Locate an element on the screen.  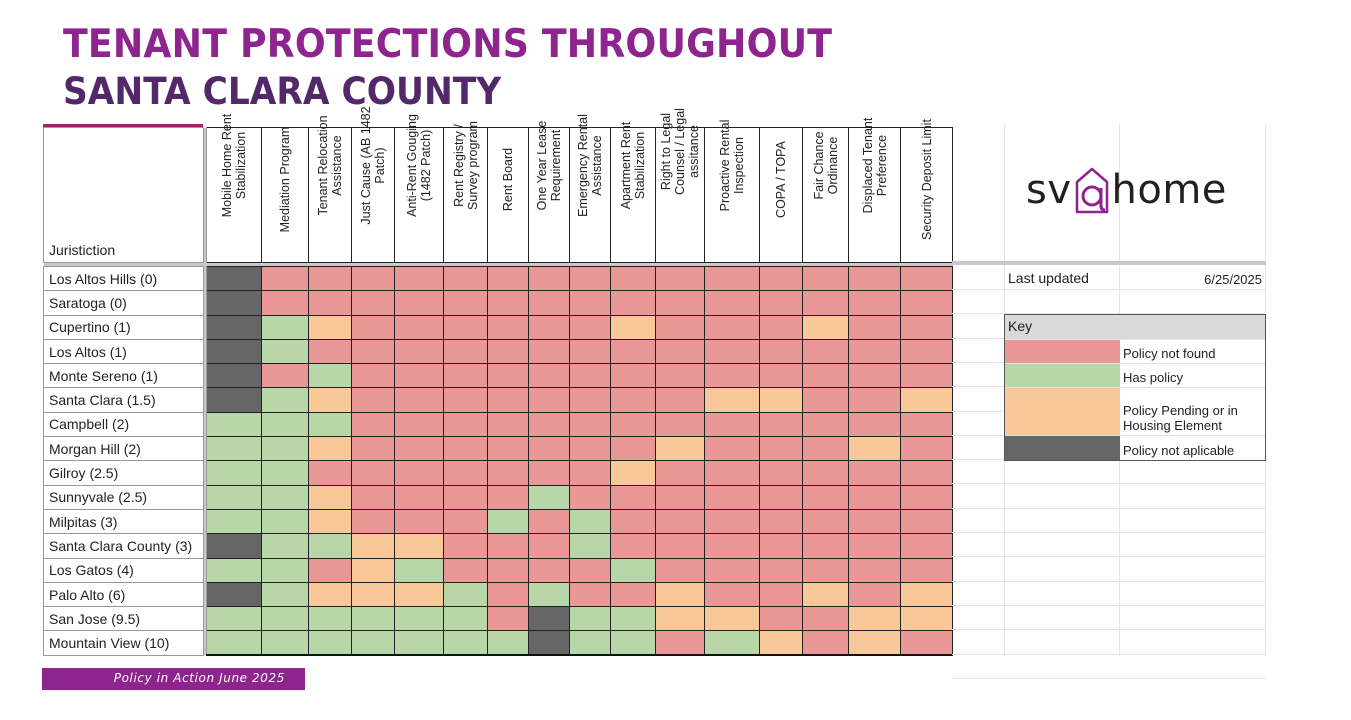
table-row: Los Gatos (4) is located at coordinates (498, 570).